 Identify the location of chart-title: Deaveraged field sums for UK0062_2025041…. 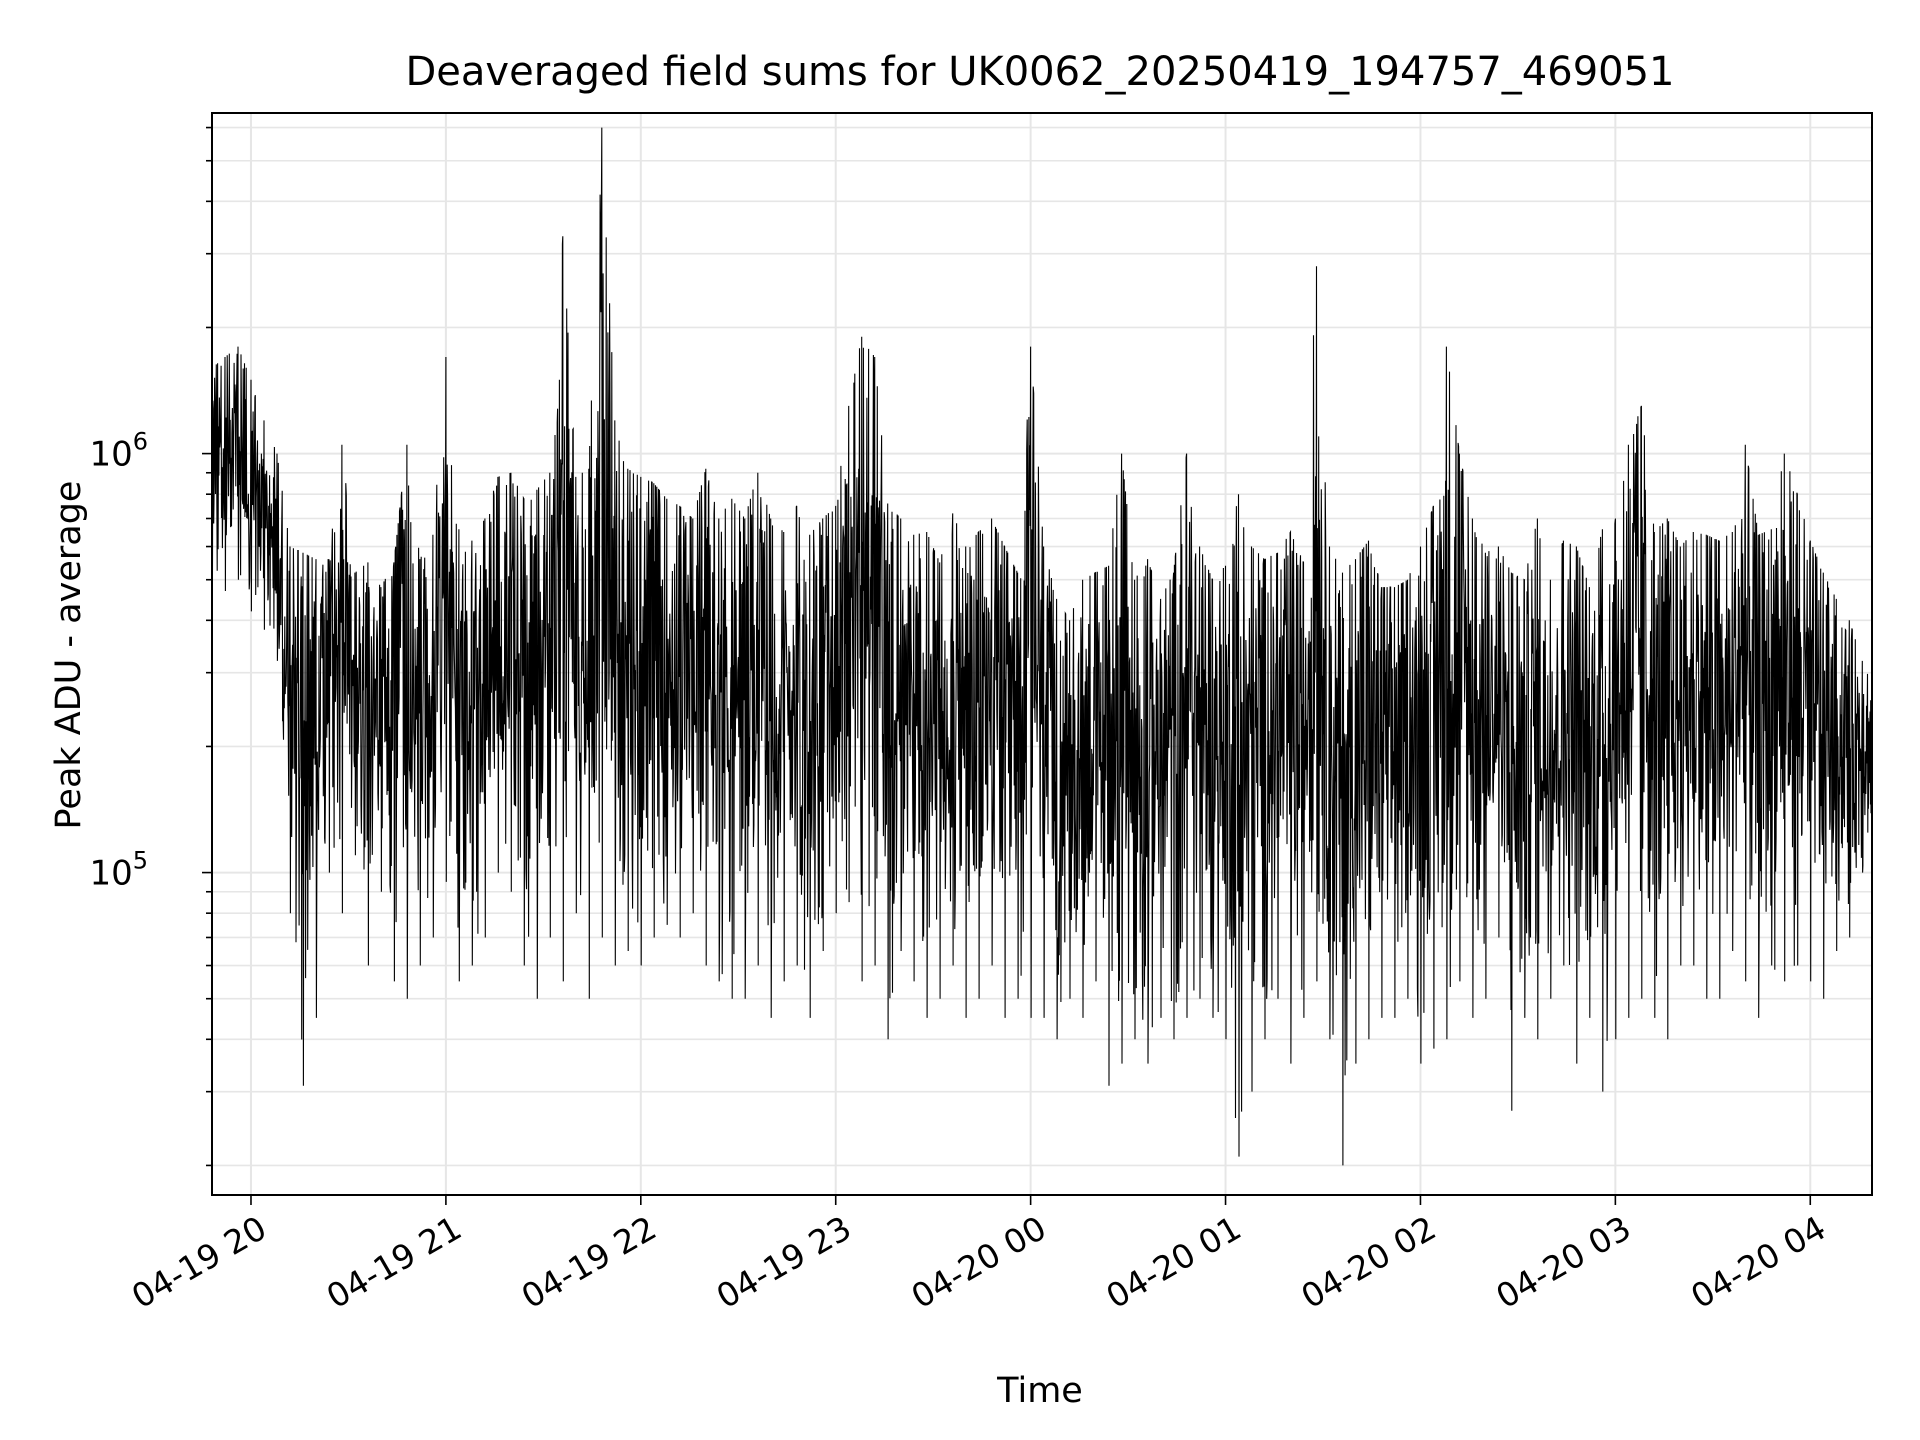
(1039, 72).